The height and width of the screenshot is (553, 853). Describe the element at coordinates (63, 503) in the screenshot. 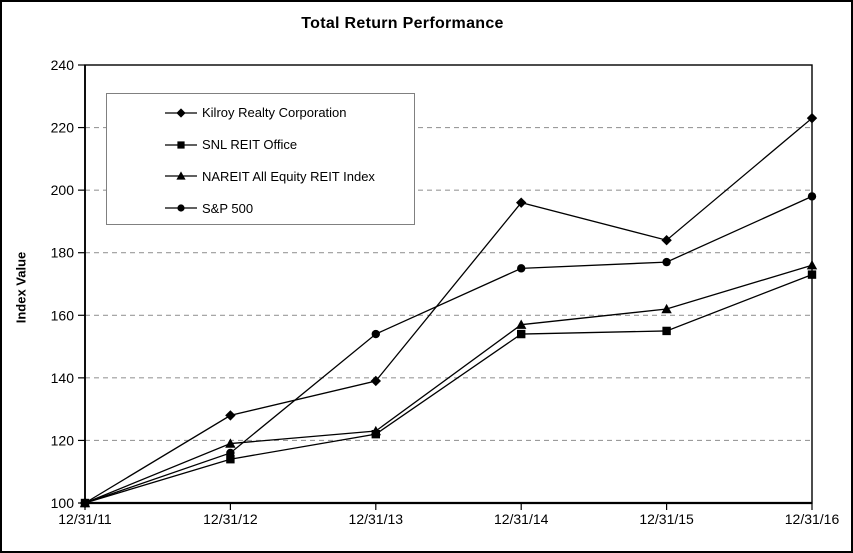

I see `y-tick-label: 100` at that location.